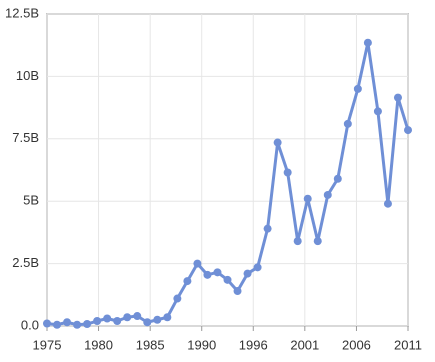 This screenshot has height=362, width=435. I want to click on x-tick-label: 2011, so click(408, 344).